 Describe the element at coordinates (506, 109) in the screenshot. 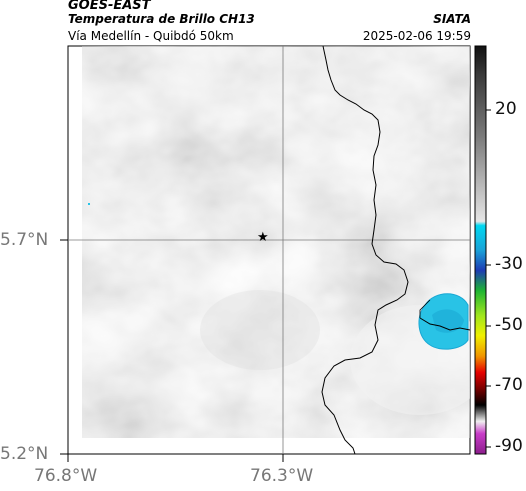

I see `colorbar-label-20: 20` at that location.